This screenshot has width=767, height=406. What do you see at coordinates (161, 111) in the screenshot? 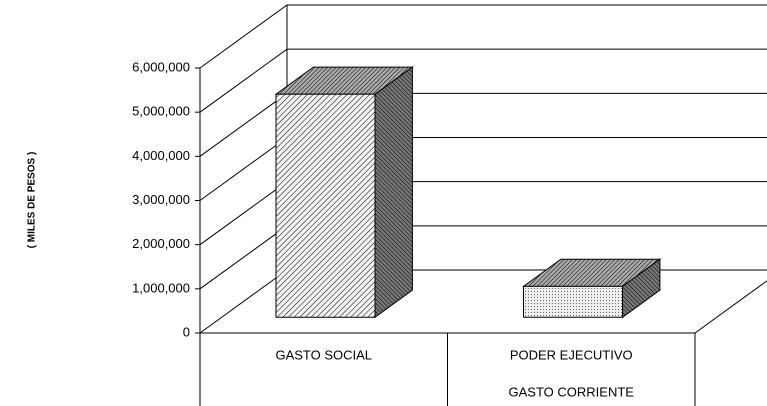
I see `y-tick-label: 5,000,000` at bounding box center [161, 111].